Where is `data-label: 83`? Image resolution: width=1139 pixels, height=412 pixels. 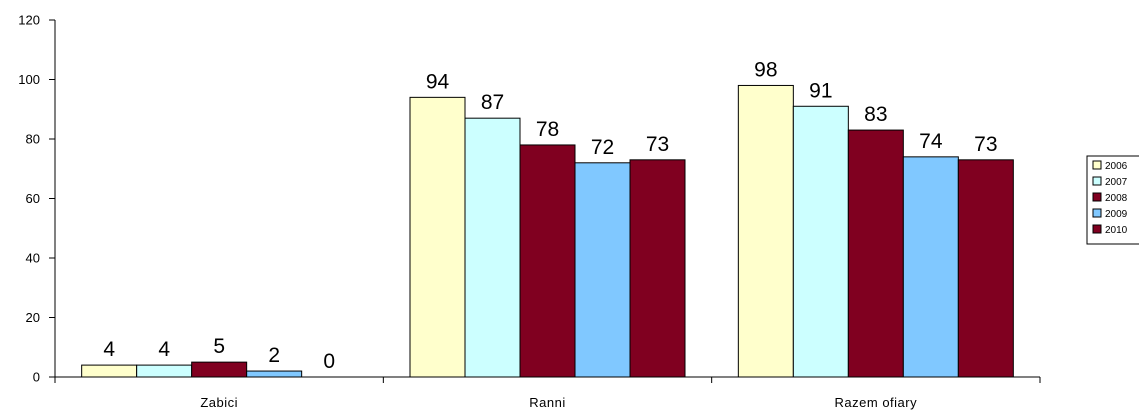 data-label: 83 is located at coordinates (875, 114).